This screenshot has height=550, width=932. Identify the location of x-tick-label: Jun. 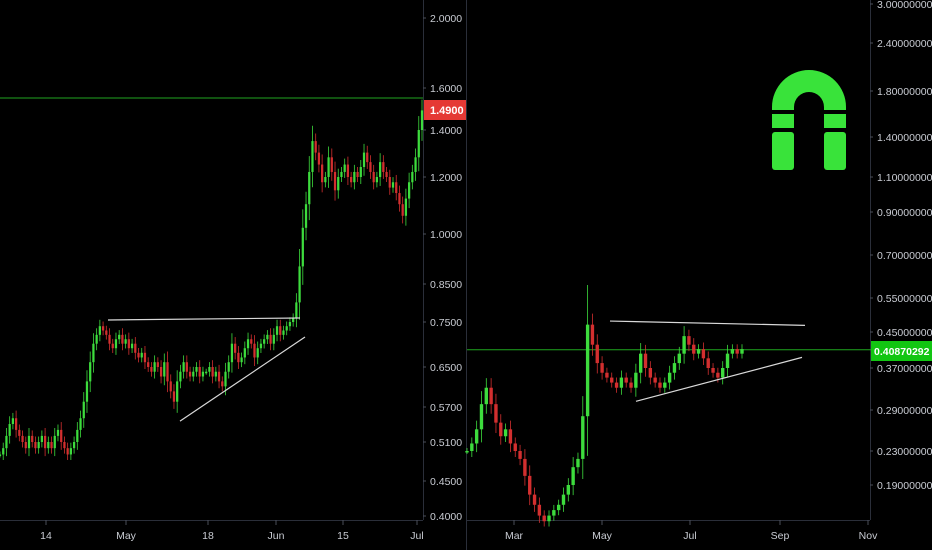
(276, 536).